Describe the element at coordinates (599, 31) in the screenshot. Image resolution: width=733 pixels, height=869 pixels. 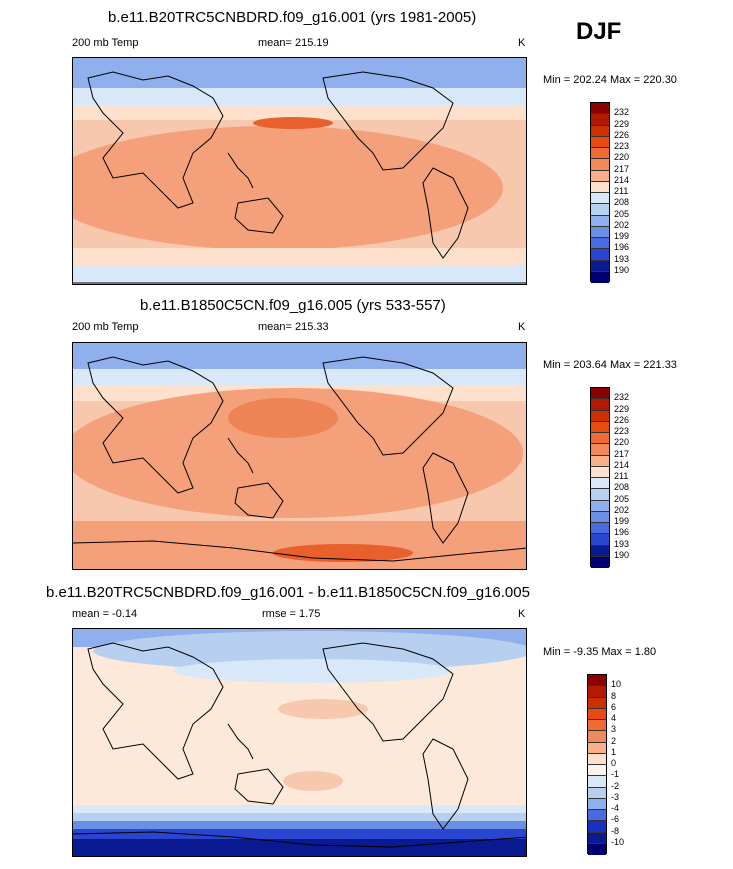
I see `season-label: DJF` at that location.